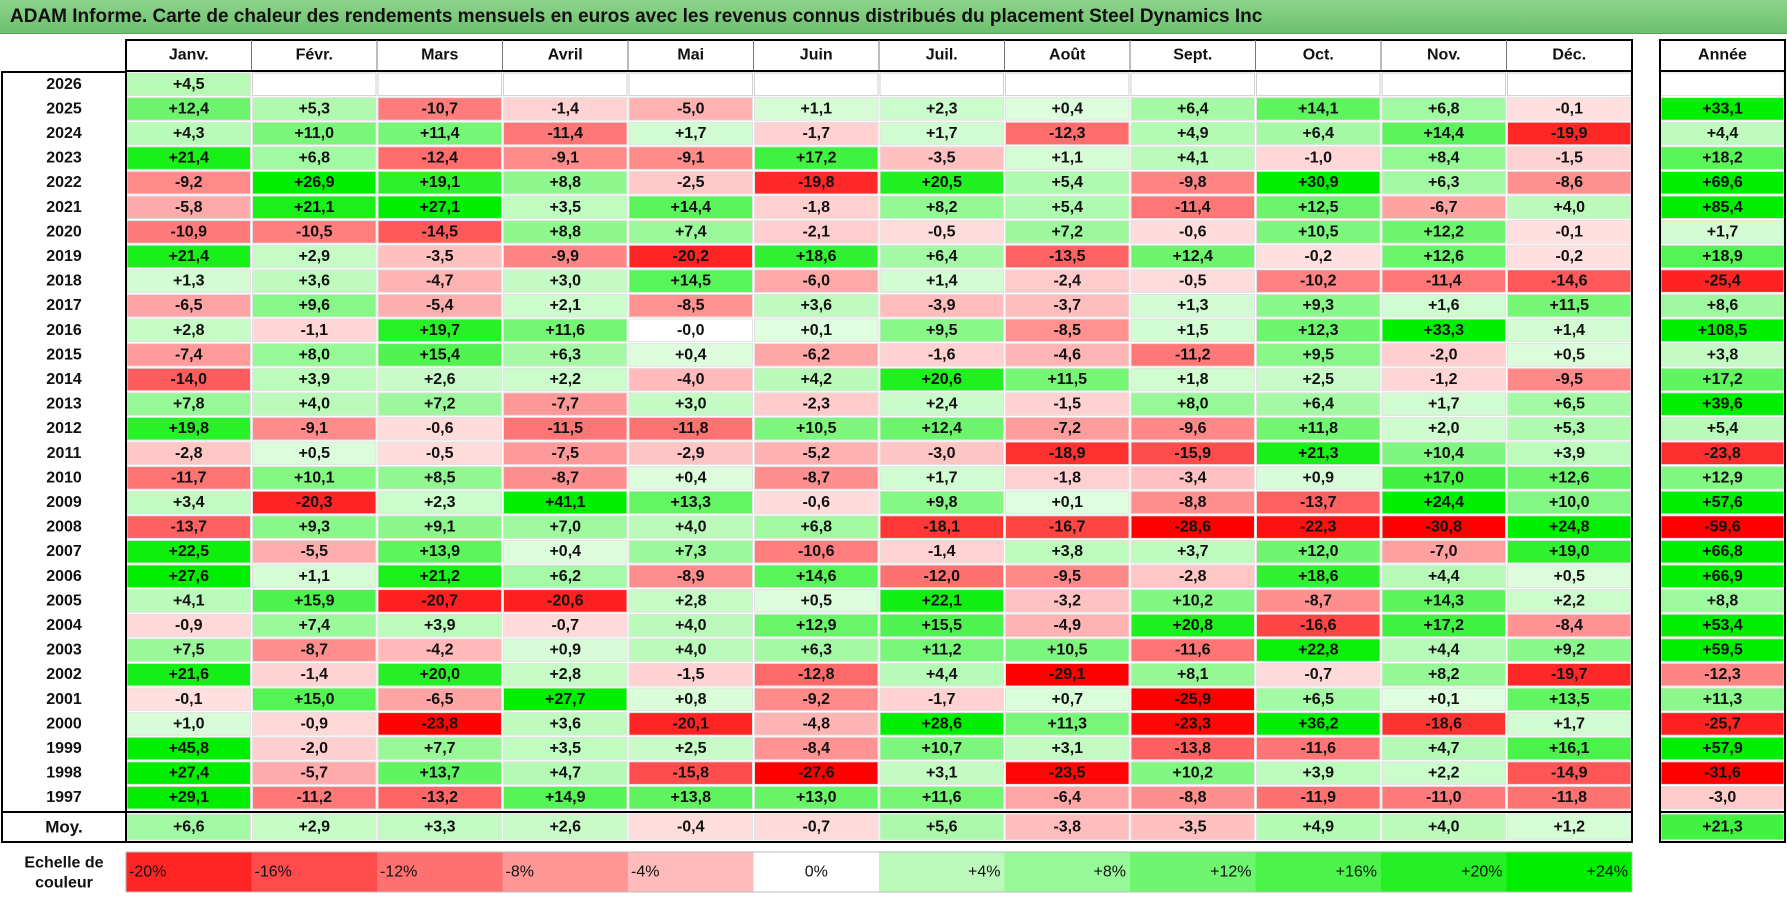  Describe the element at coordinates (440, 477) in the screenshot. I see `cell-value: +8,5` at that location.